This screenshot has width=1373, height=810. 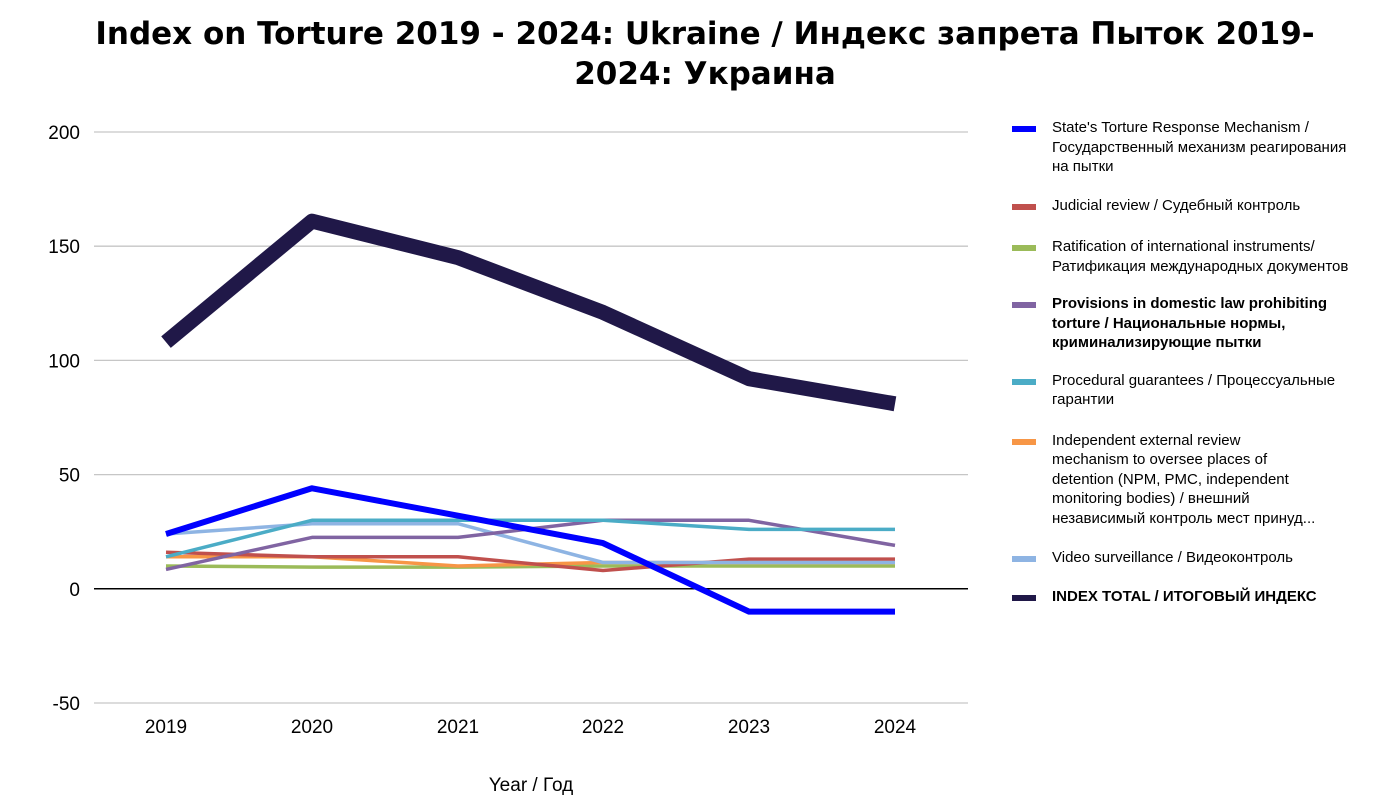 I want to click on y-axis-ticks: 200 150 100 50 0 -50, so click(x=64, y=419).